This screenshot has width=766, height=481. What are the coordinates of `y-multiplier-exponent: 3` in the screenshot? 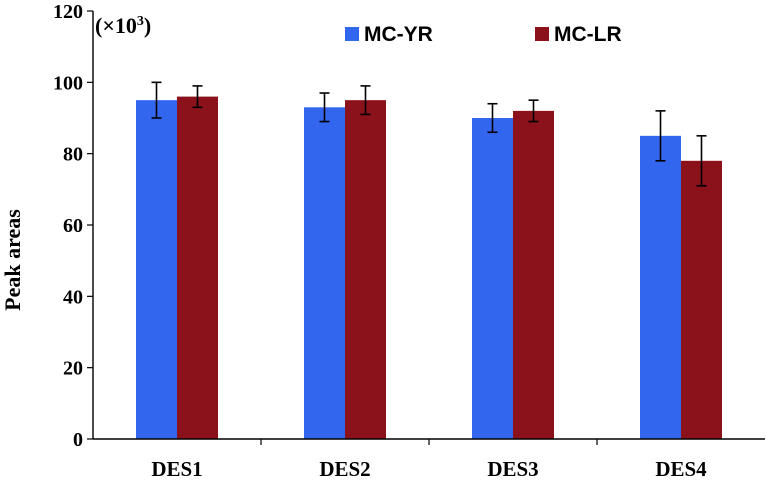 It's located at (140, 21).